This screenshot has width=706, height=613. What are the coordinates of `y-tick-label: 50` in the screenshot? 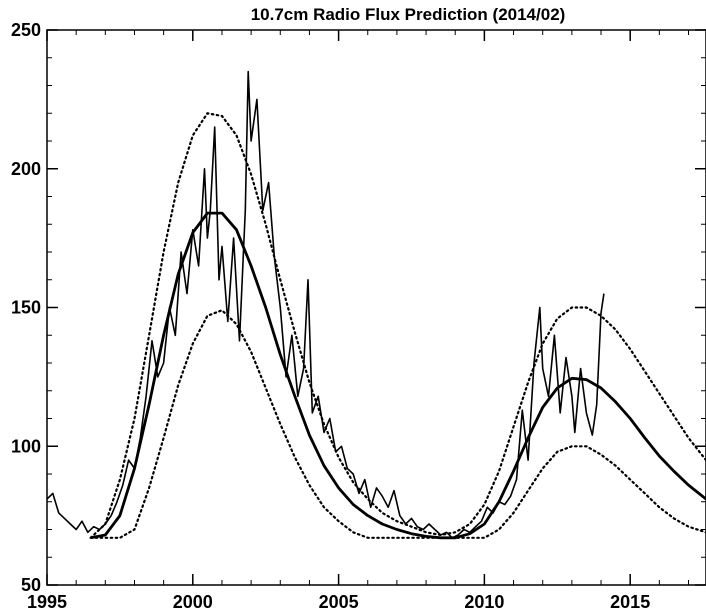 It's located at (31, 585).